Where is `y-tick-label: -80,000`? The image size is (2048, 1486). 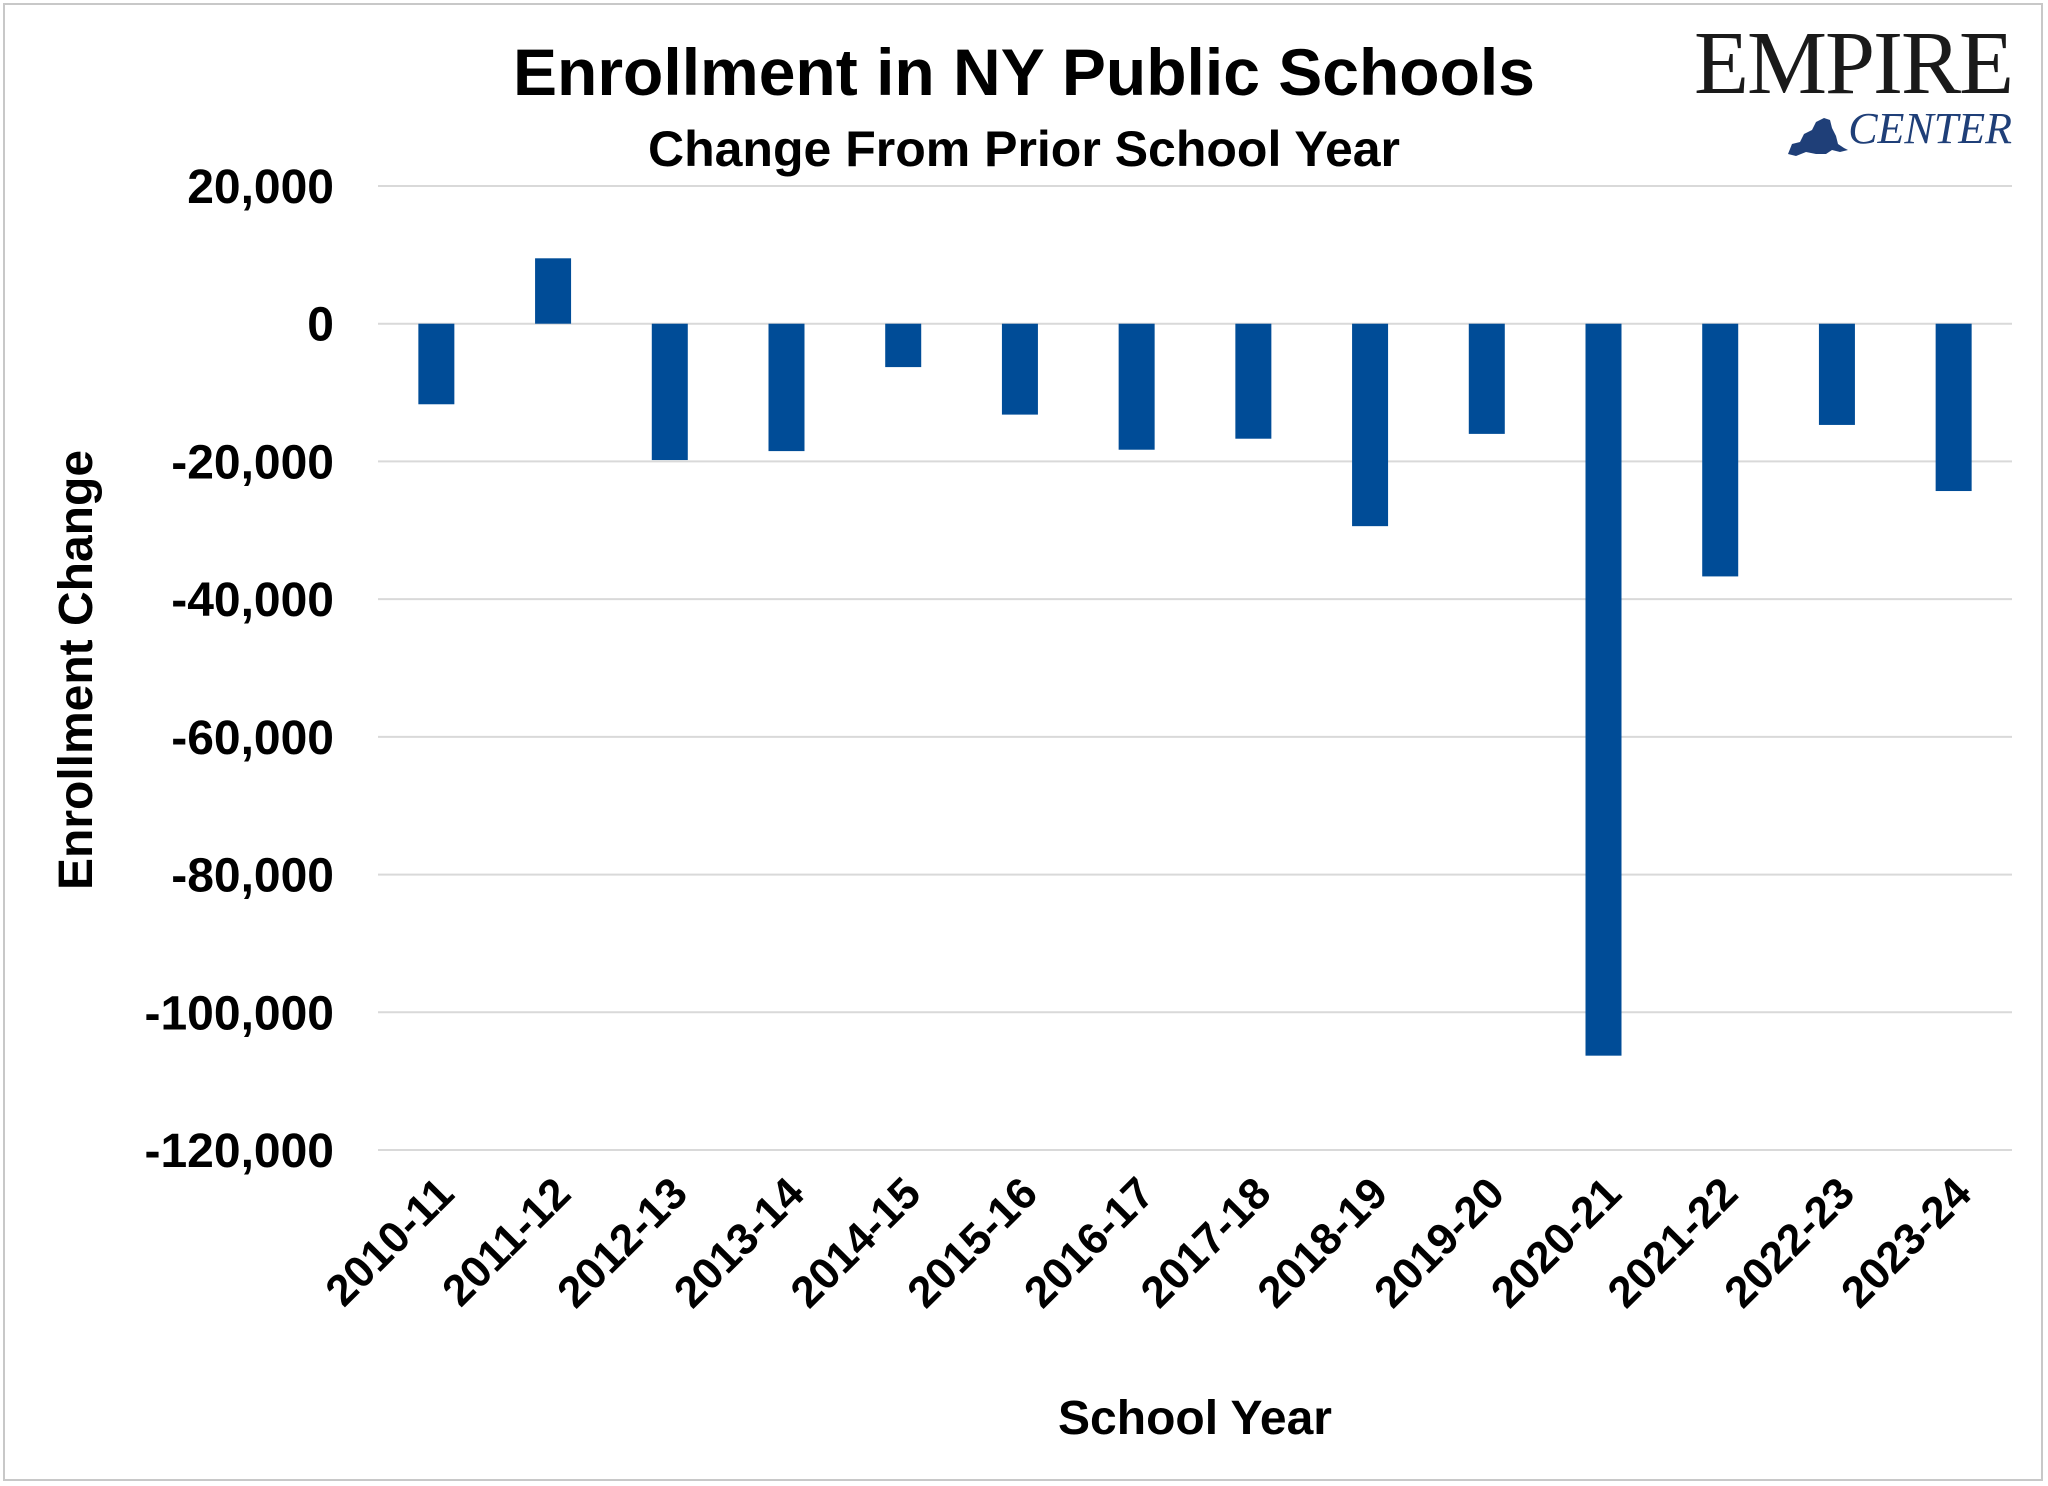 y-tick-label: -80,000 is located at coordinates (252, 876).